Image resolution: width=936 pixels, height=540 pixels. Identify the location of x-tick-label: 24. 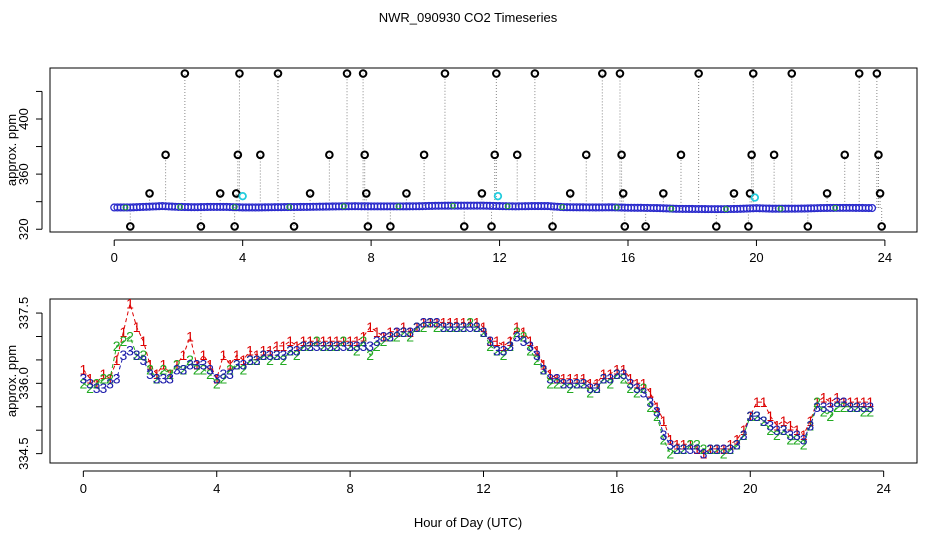
(883, 488).